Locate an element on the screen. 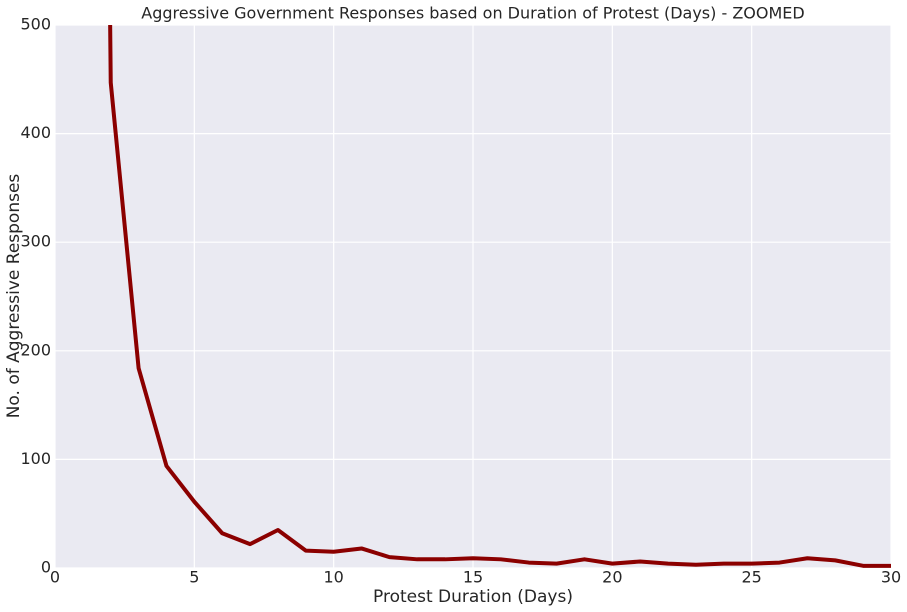 The height and width of the screenshot is (612, 907). x-tick-label: 15 is located at coordinates (473, 577).